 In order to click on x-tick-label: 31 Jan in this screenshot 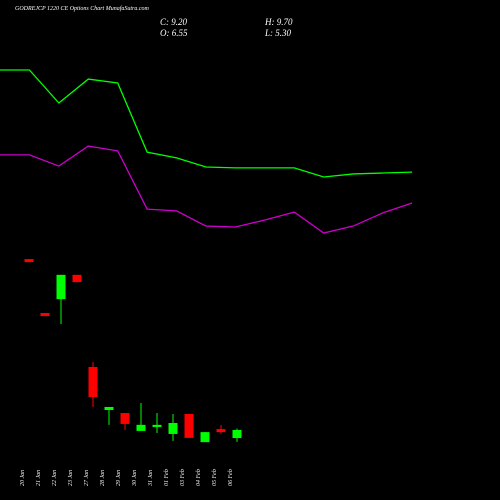, I will do `click(151, 478)`.